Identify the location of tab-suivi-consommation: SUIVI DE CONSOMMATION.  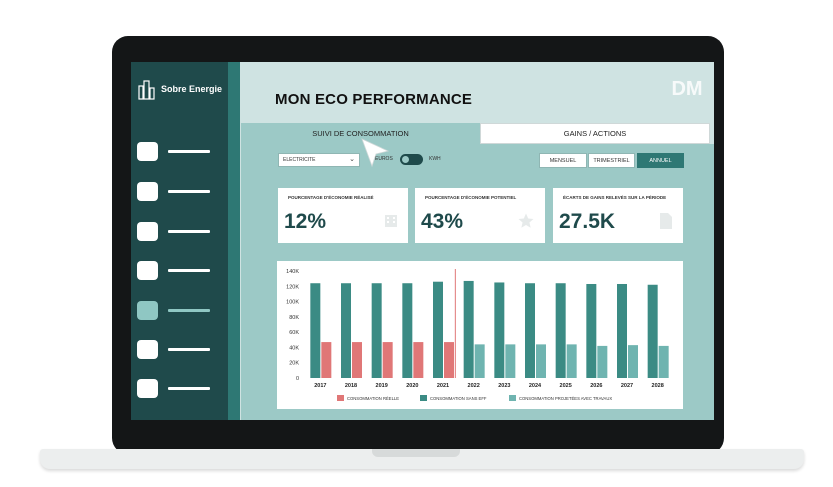
(360, 133).